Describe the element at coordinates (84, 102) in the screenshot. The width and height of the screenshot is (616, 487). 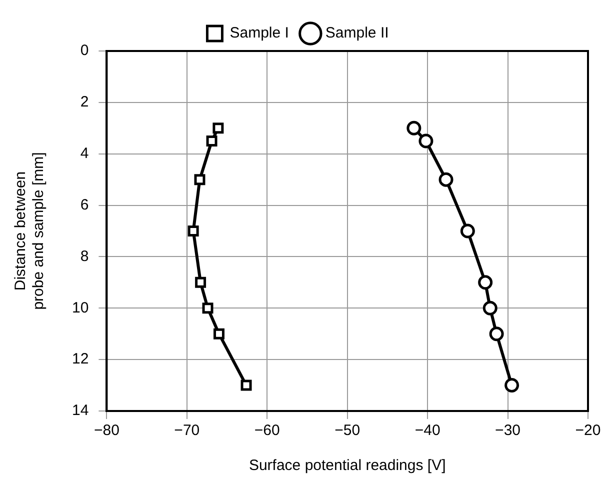
I see `y-tick-label: 2` at that location.